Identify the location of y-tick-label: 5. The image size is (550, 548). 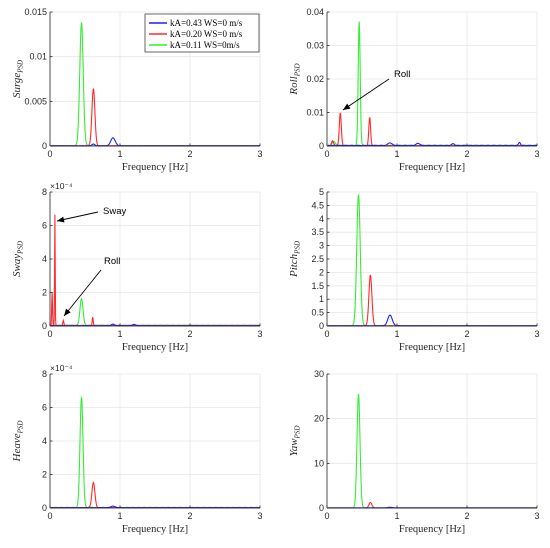
(321, 192).